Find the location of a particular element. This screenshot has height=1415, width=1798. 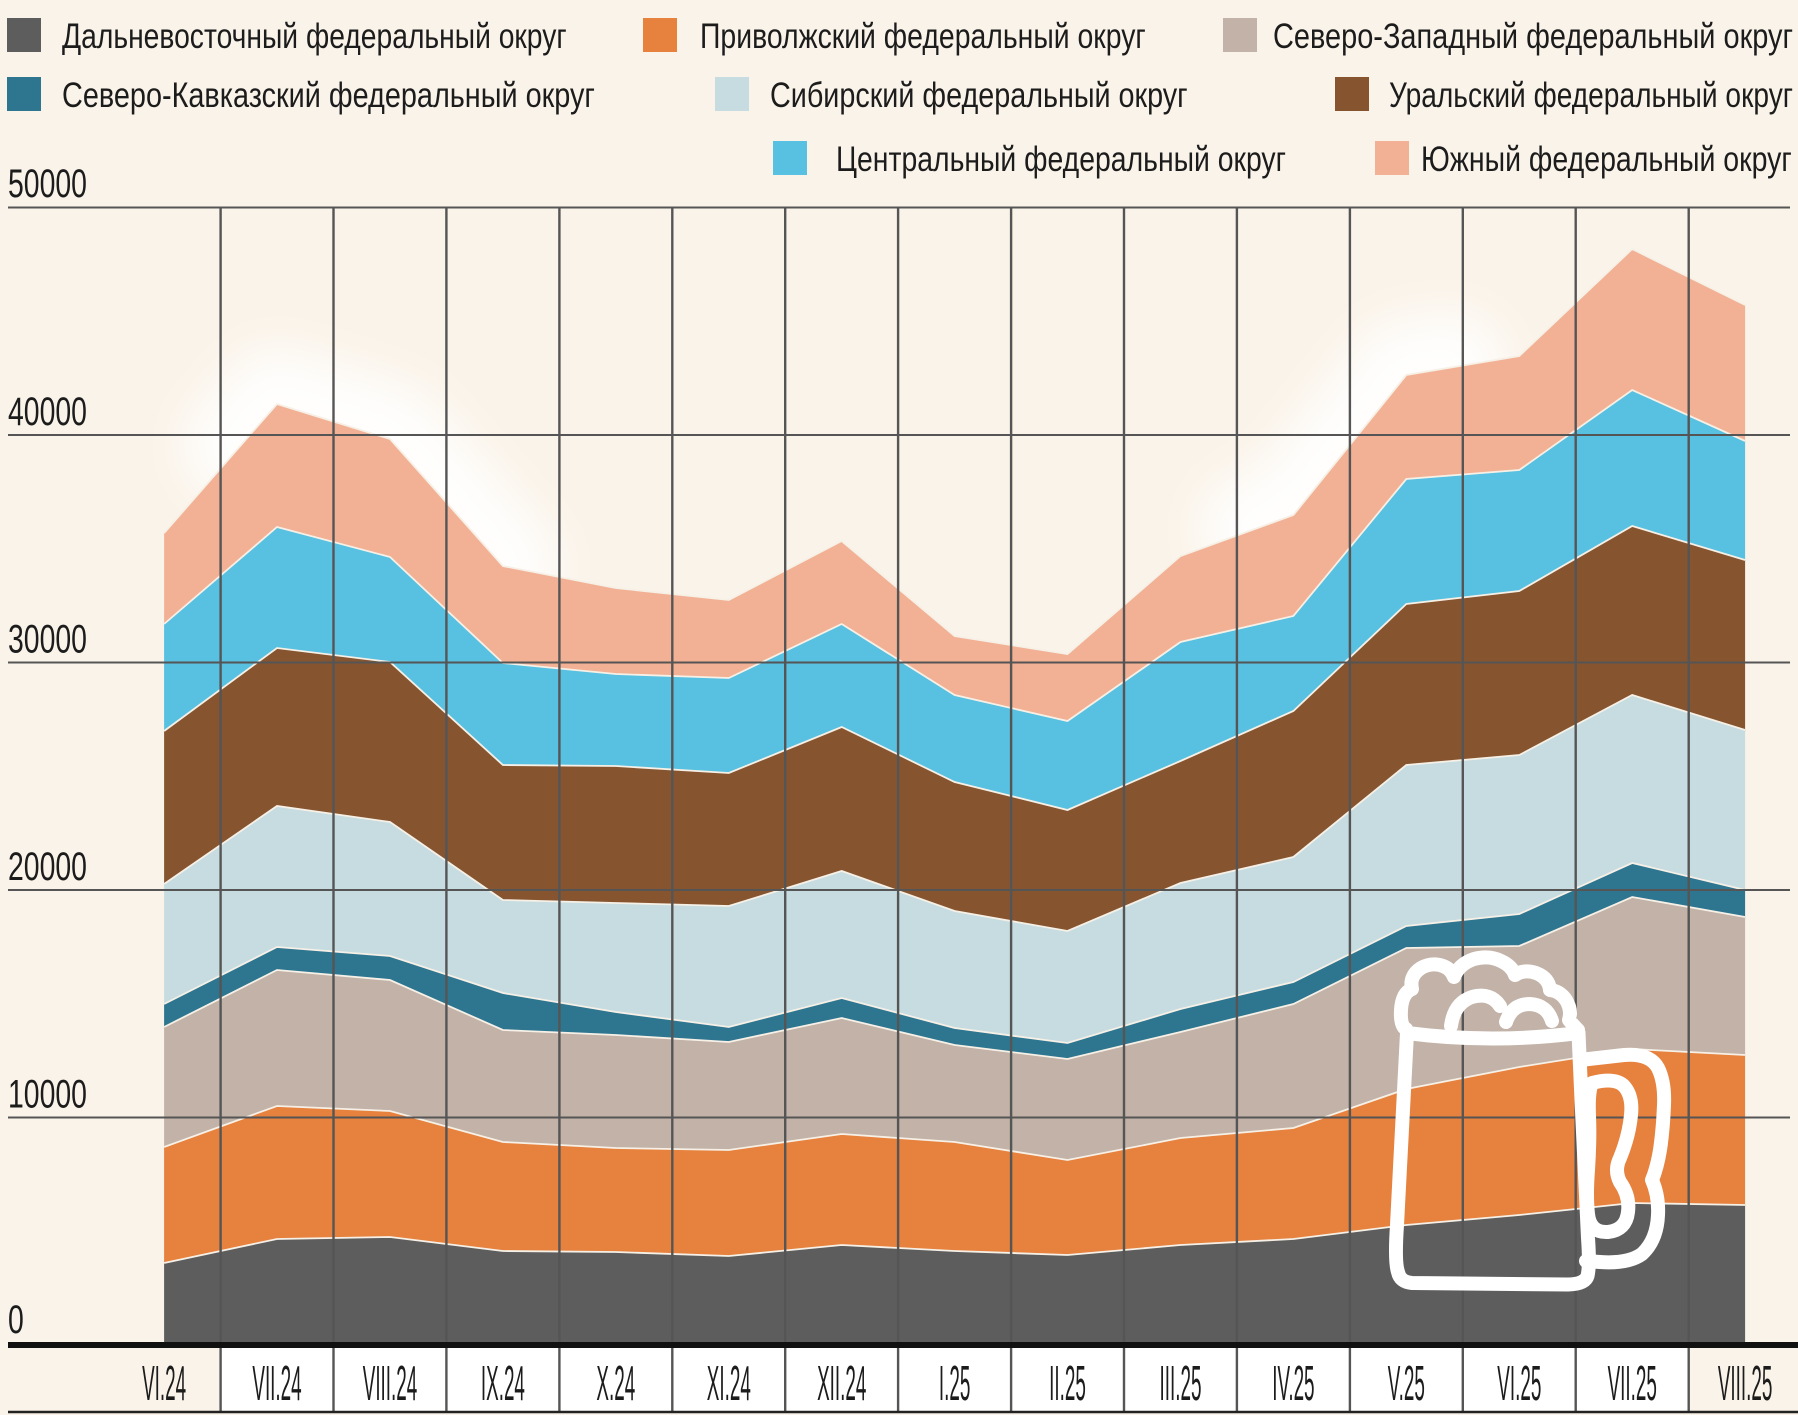

svg-text: X.24 is located at coordinates (615, 1382).